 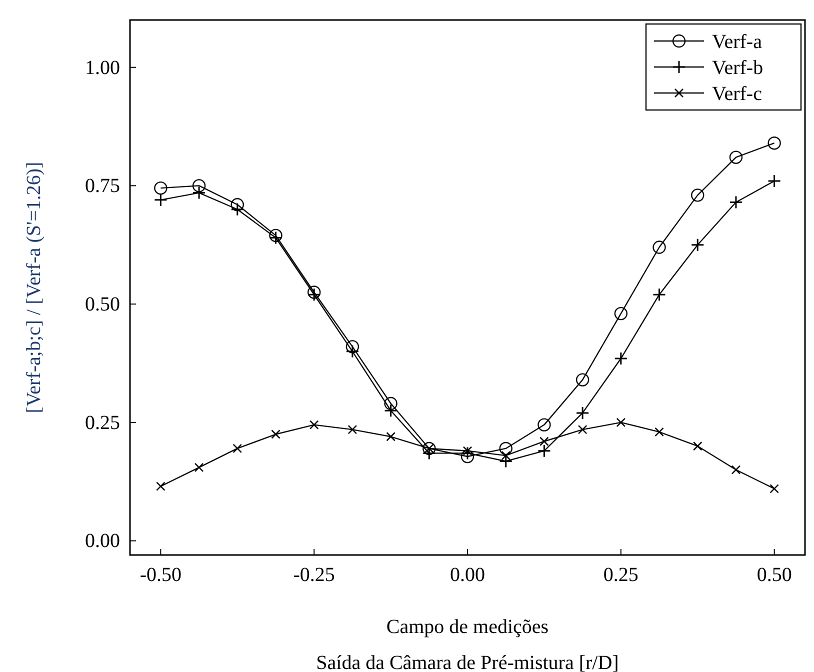 I want to click on x-tick-label: -0.25, so click(x=314, y=575).